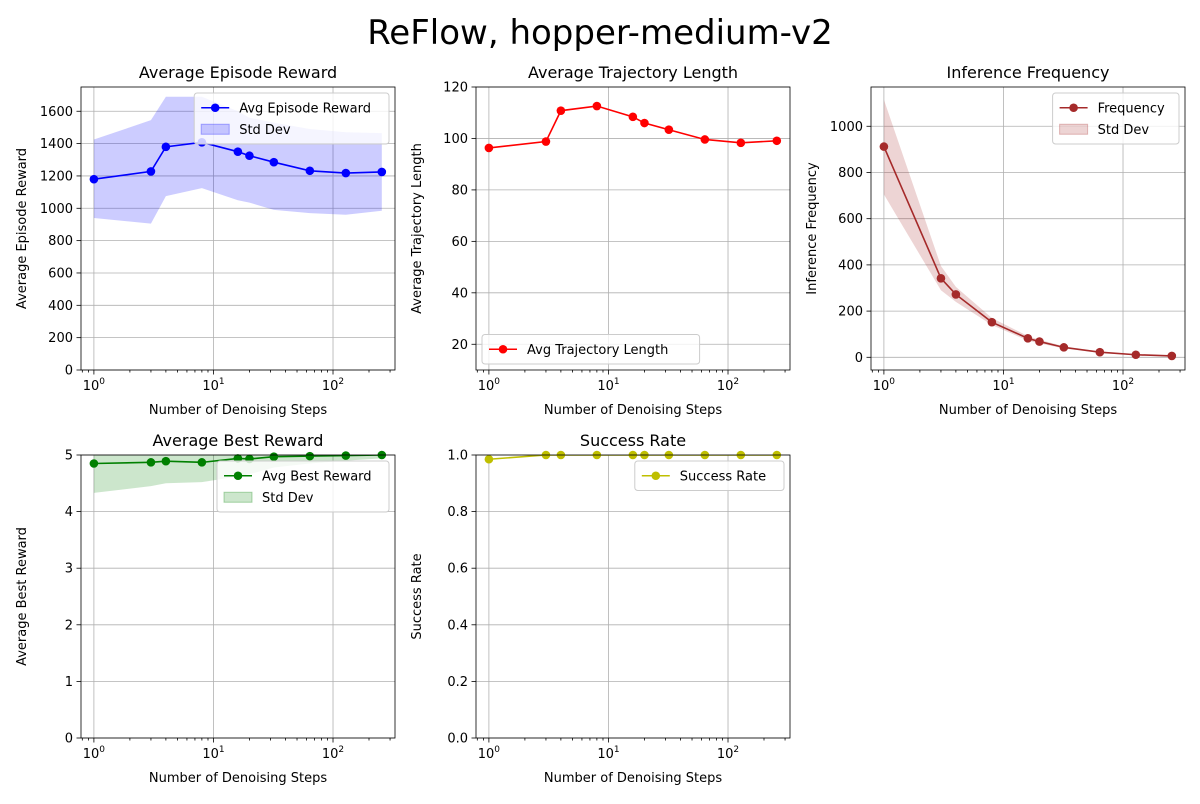 This screenshot has height=804, width=1200. Describe the element at coordinates (69, 682) in the screenshot. I see `y-tick-label: 1` at that location.